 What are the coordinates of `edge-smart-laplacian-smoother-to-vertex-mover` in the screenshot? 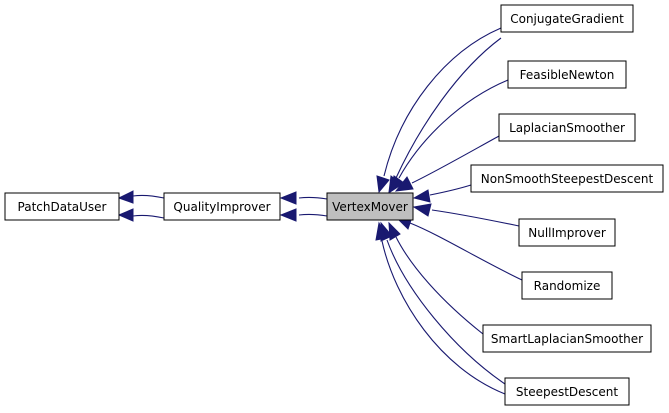 It's located at (436, 278).